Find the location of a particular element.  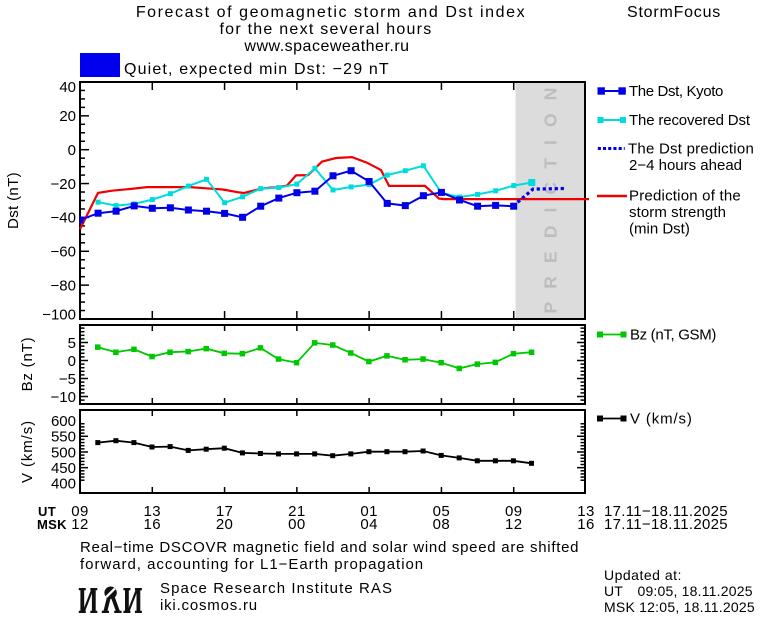

svg-text: iki.cosmos.ru is located at coordinates (209, 605).